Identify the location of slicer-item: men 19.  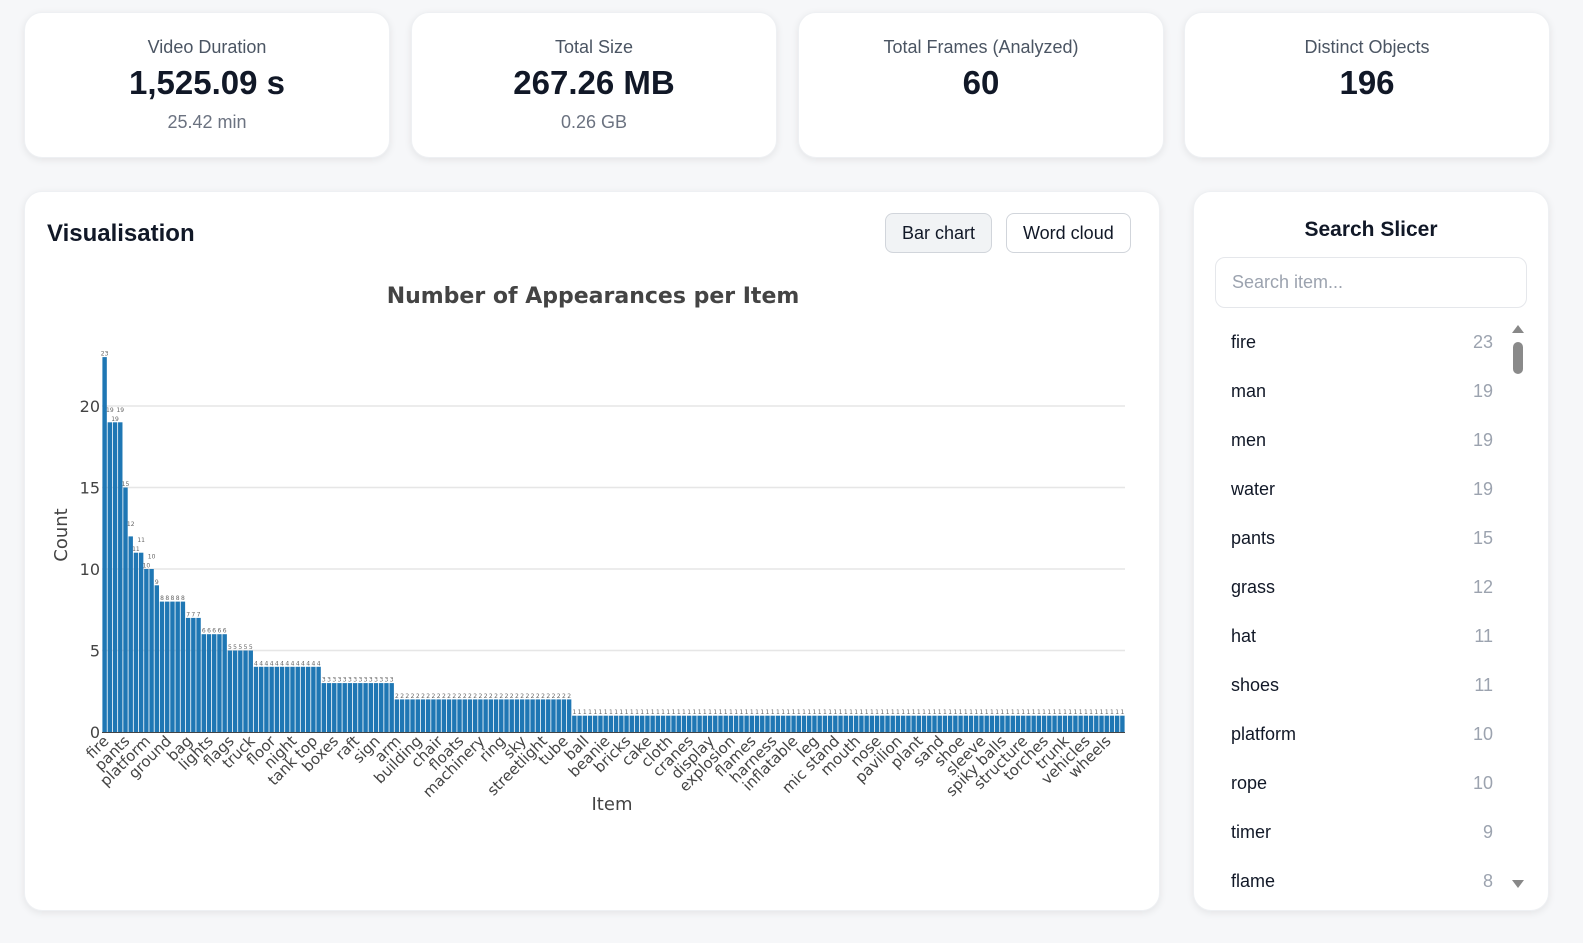
(1362, 445).